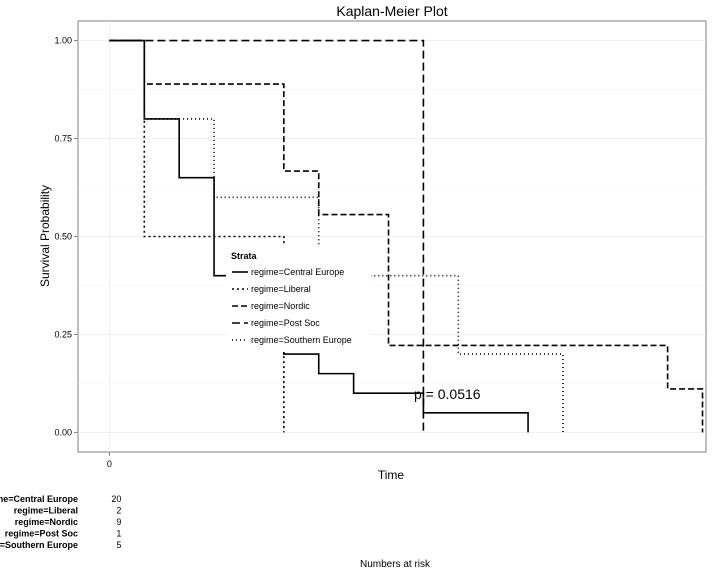 The width and height of the screenshot is (720, 576). I want to click on risk-row-value: 2, so click(118, 511).